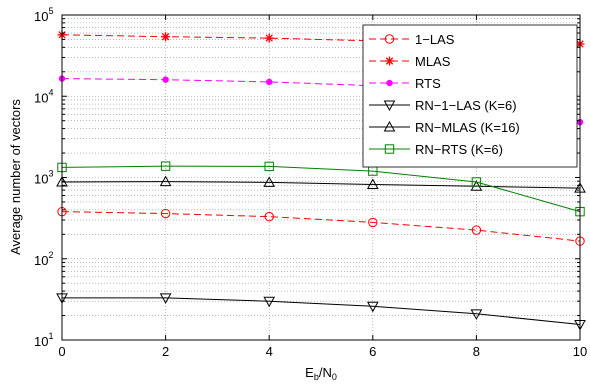 Image resolution: width=590 pixels, height=384 pixels. I want to click on legend-entry: RN−1−LAS (K=6), so click(443, 105).